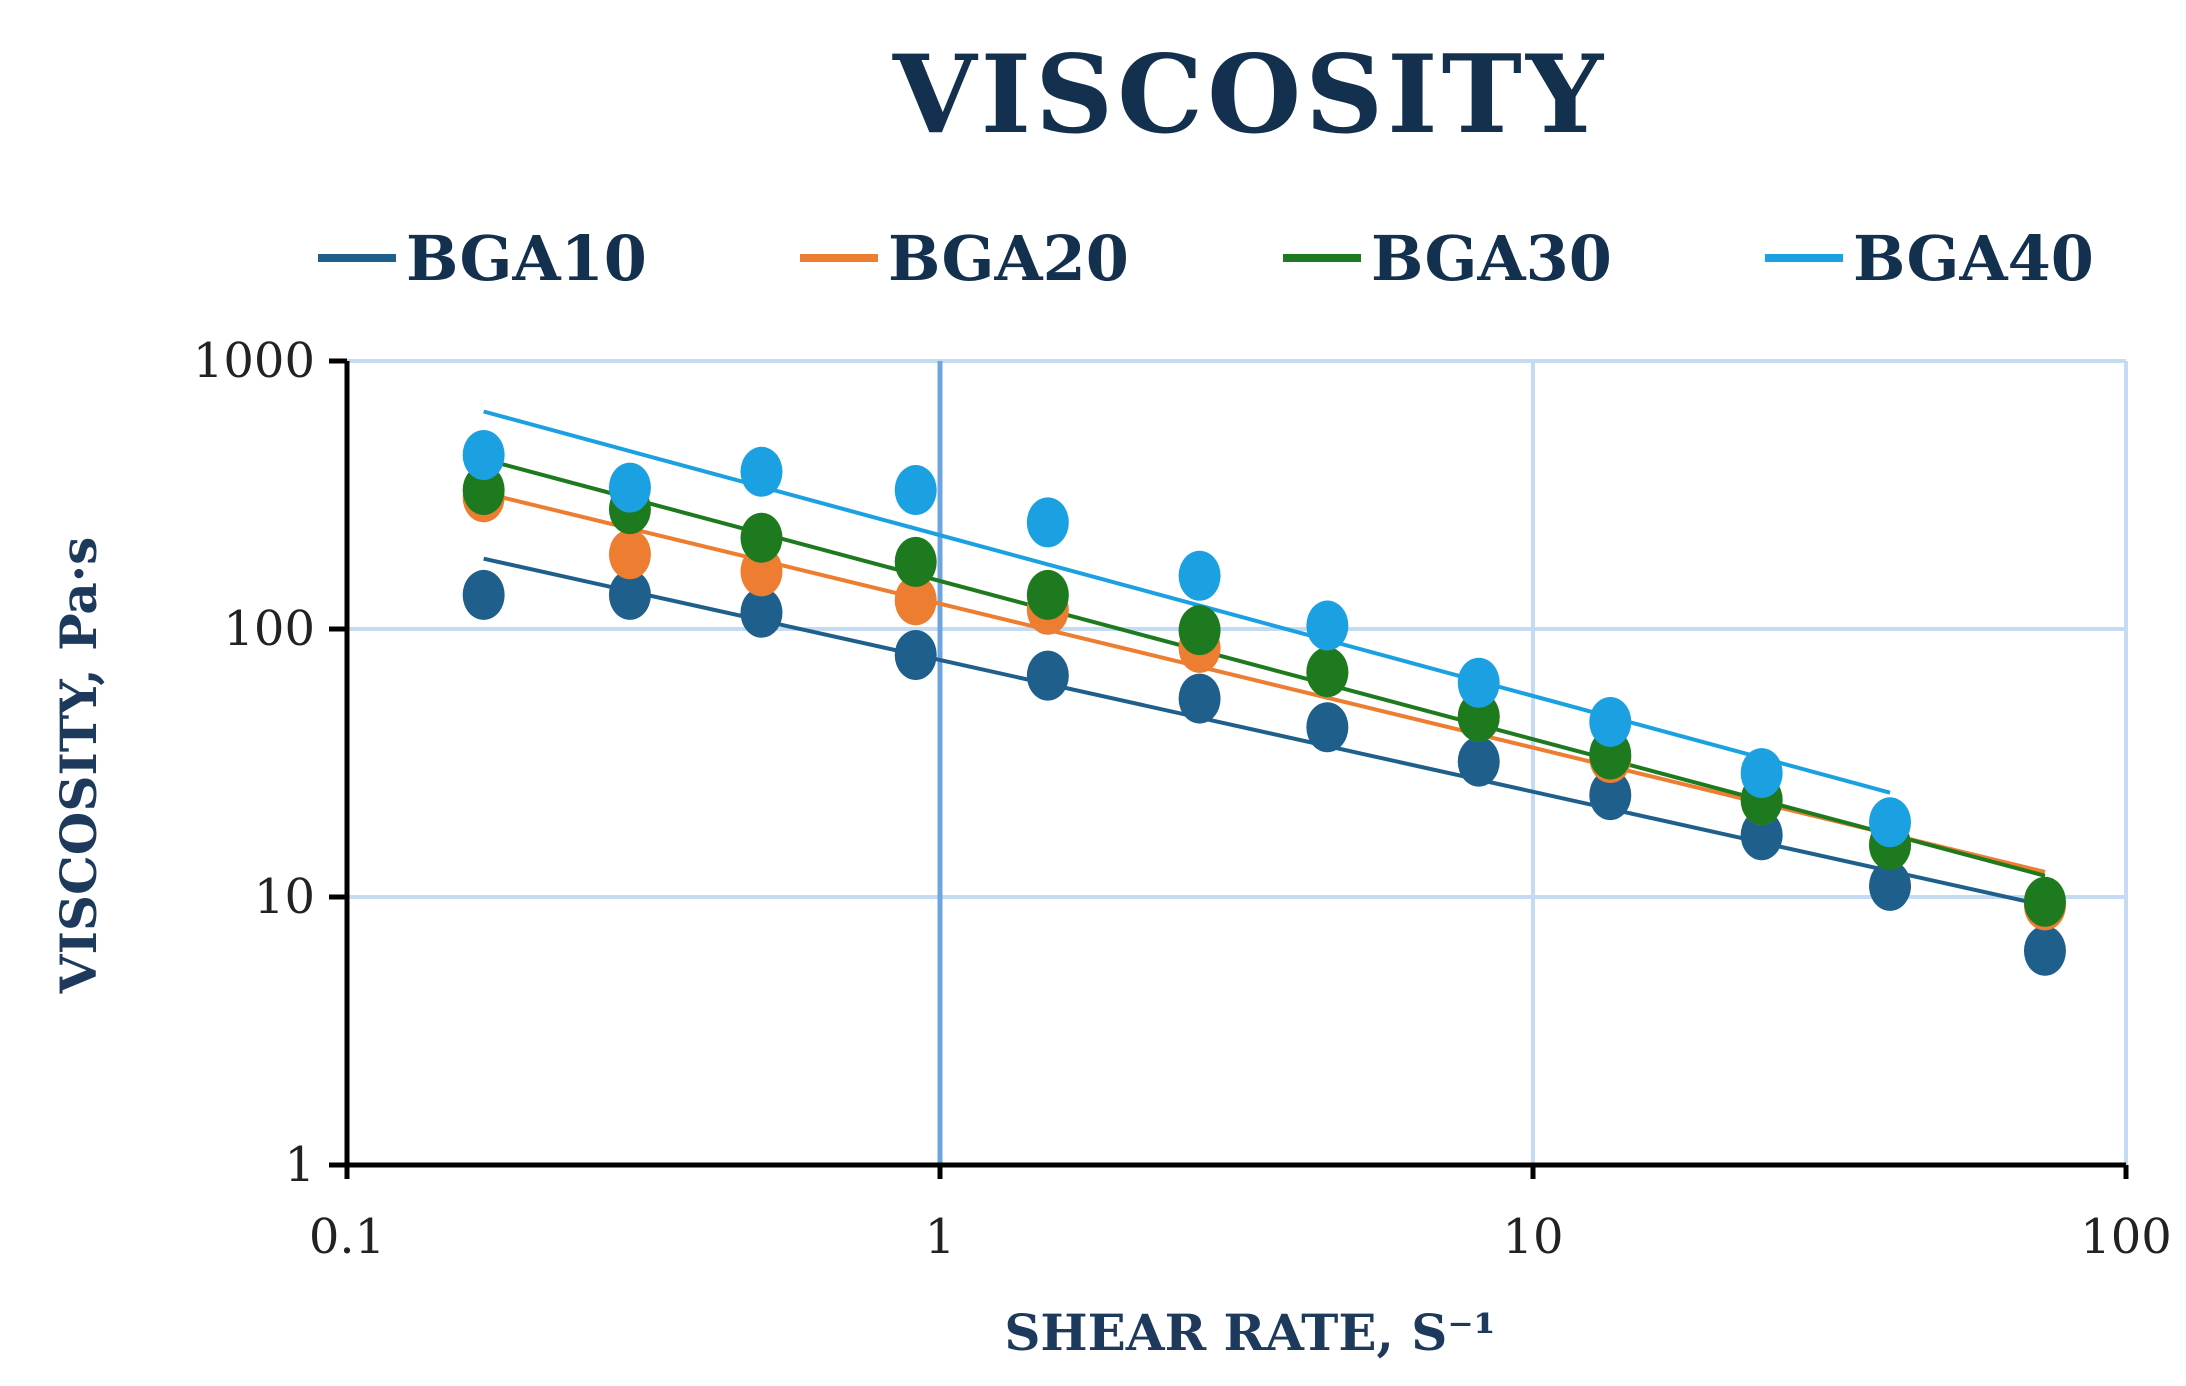  What do you see at coordinates (78, 766) in the screenshot?
I see `y-axis-label: VISCOSITY, Pa·s` at bounding box center [78, 766].